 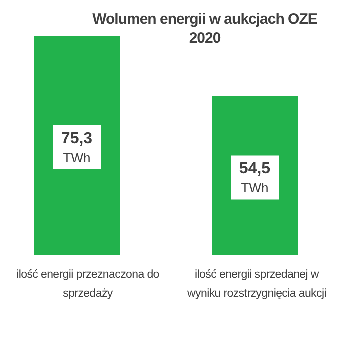 What do you see at coordinates (205, 29) in the screenshot?
I see `chart-title: Wolumen energii w aukcjach OZE 2020` at bounding box center [205, 29].